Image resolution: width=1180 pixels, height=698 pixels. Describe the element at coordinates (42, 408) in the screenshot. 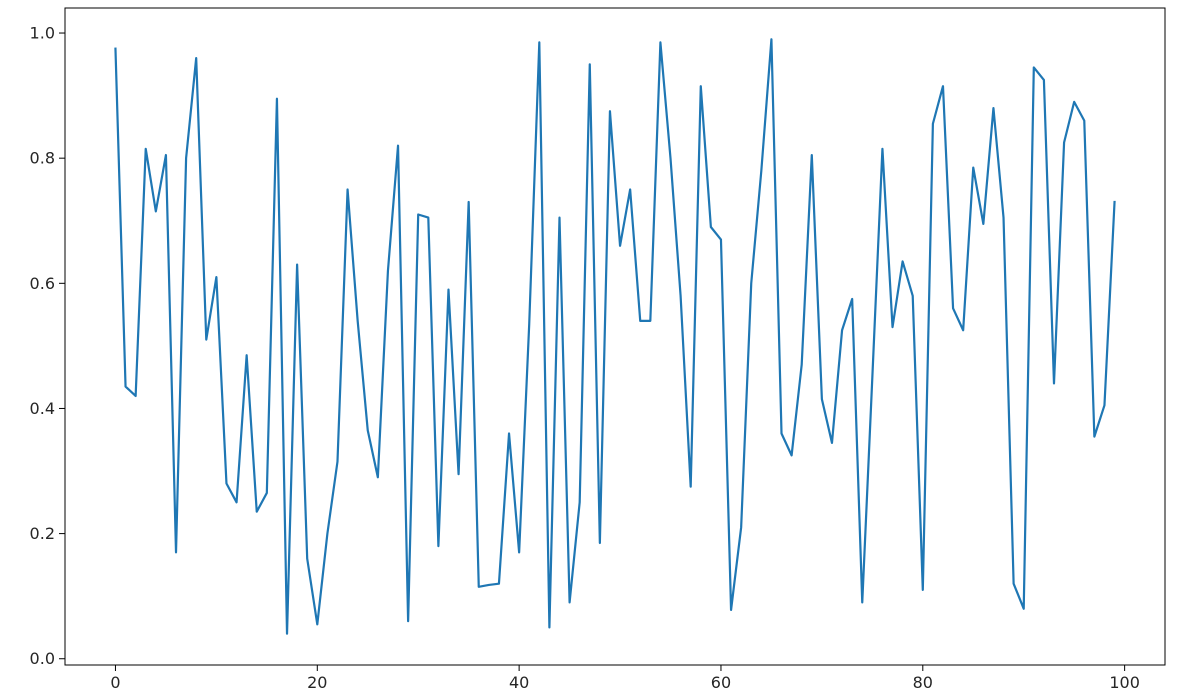

I see `y-tick-label-2: 0.4` at that location.